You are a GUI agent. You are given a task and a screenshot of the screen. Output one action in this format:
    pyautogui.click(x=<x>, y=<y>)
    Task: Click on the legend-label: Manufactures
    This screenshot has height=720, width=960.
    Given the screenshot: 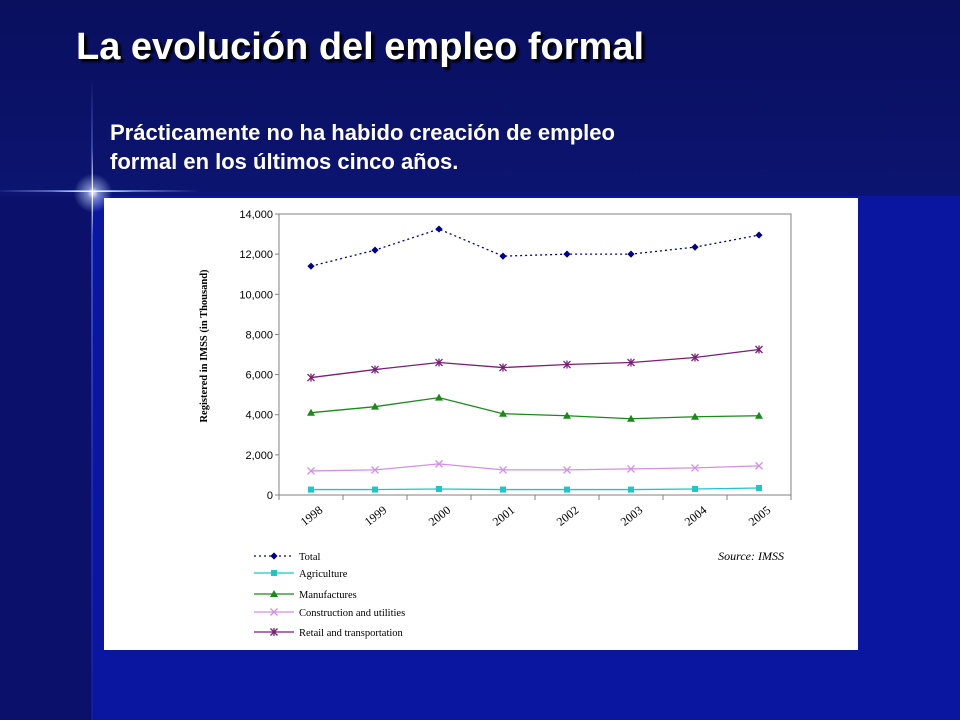 What is the action you would take?
    pyautogui.click(x=328, y=595)
    